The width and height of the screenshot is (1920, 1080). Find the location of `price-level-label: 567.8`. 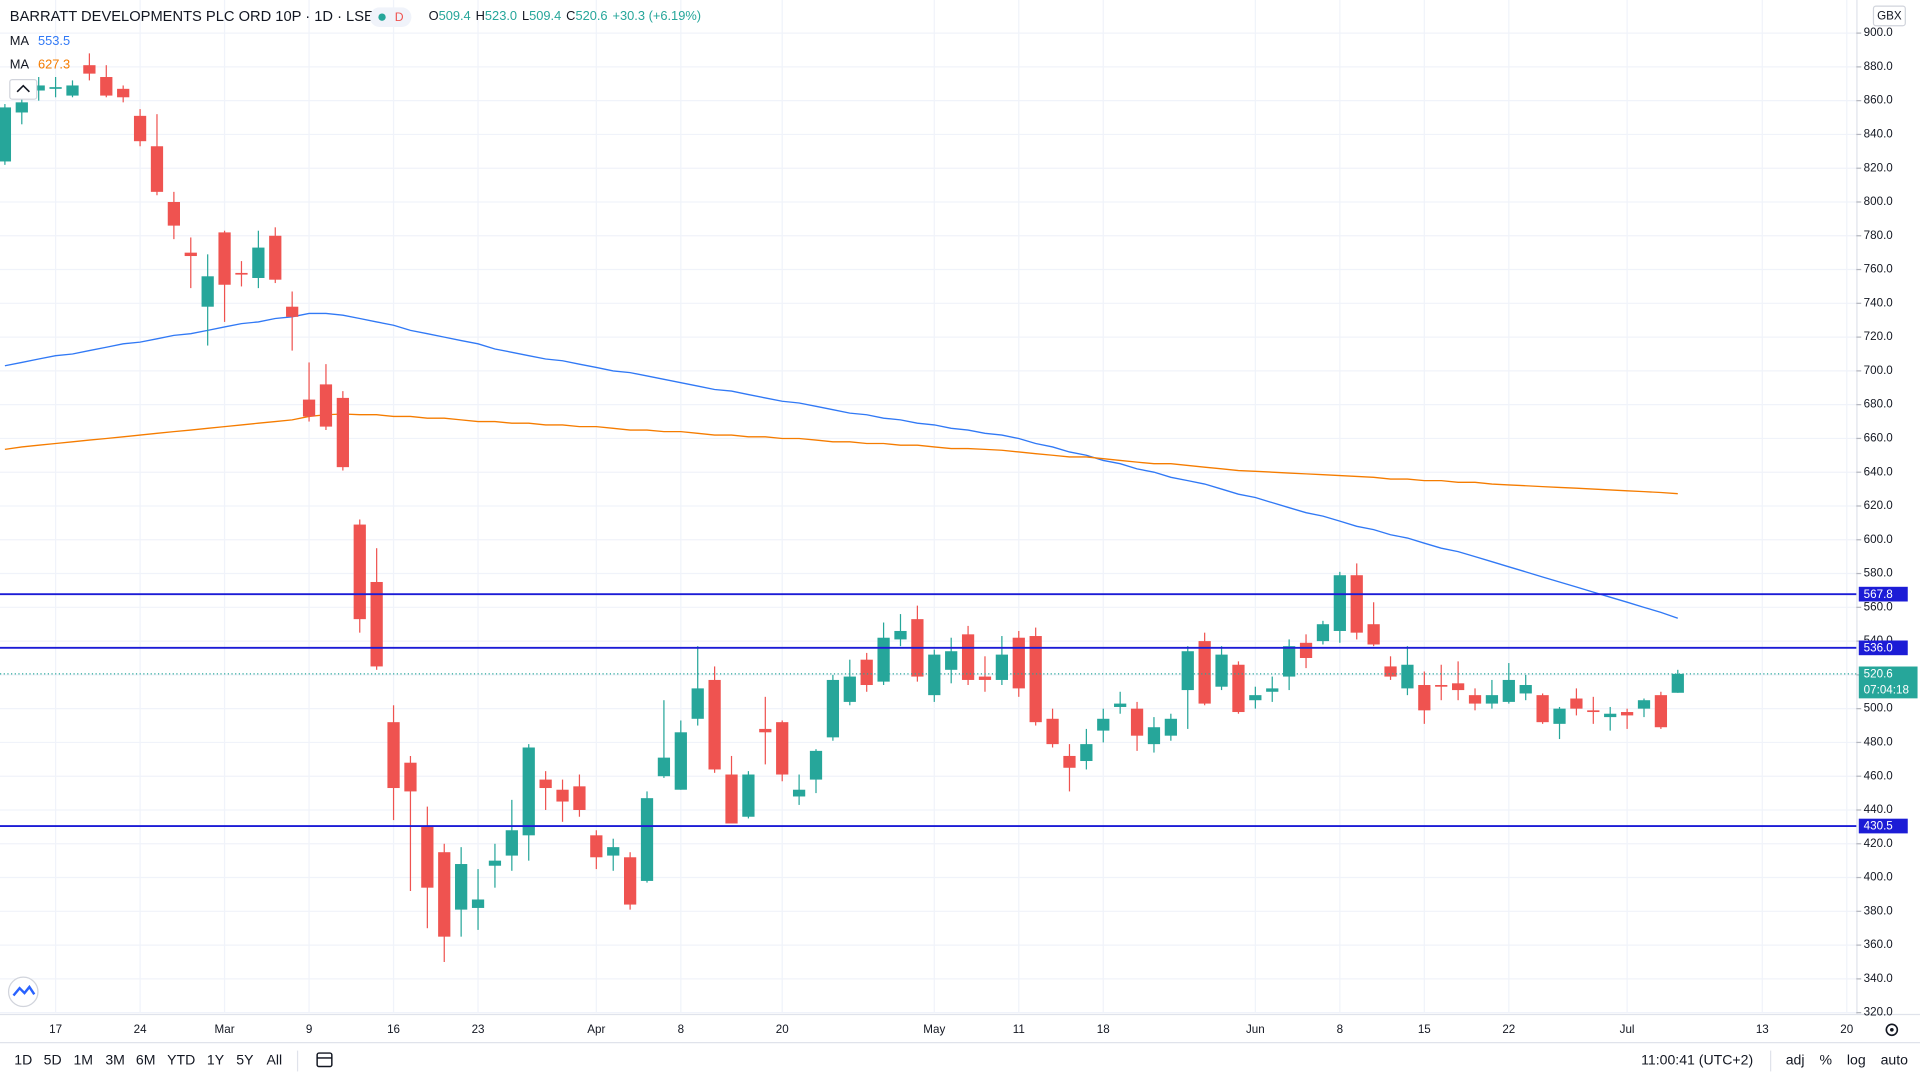

price-level-label: 567.8 is located at coordinates (1878, 594).